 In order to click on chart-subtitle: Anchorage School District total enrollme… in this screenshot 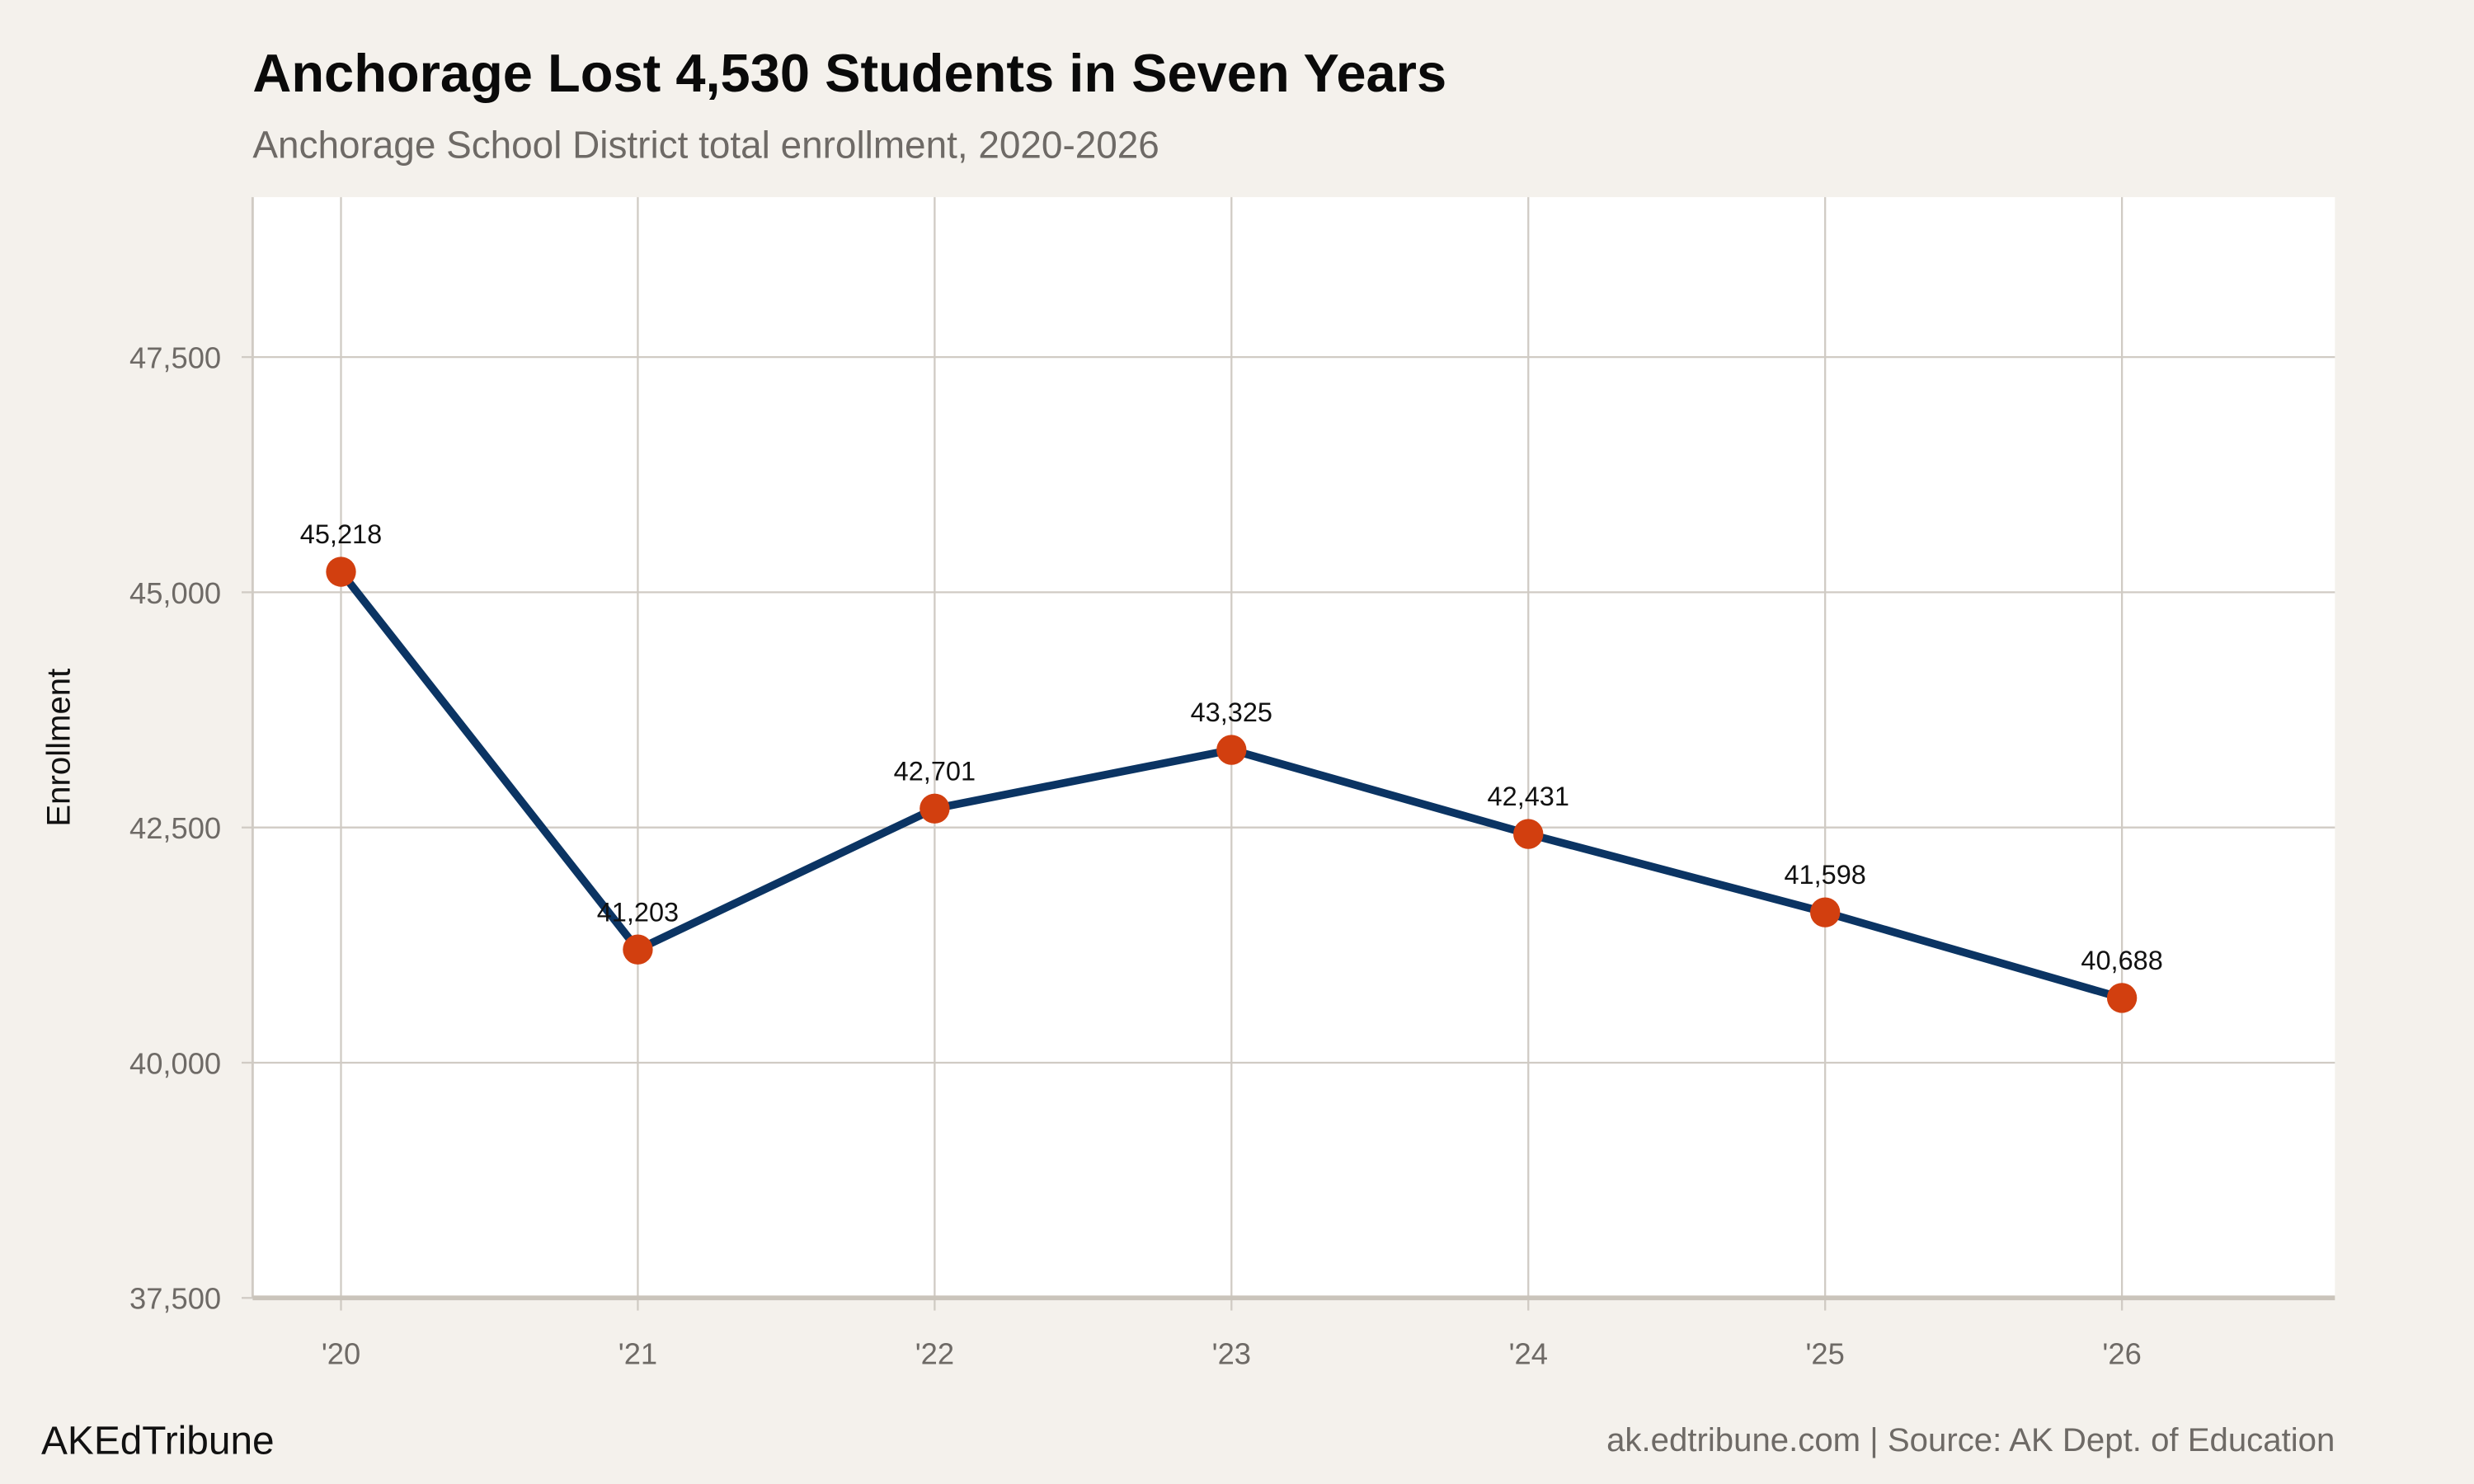, I will do `click(705, 144)`.